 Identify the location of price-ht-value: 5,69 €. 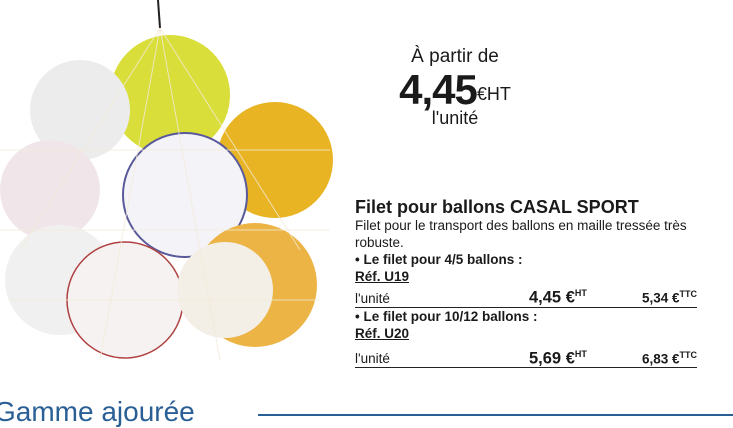
(552, 358).